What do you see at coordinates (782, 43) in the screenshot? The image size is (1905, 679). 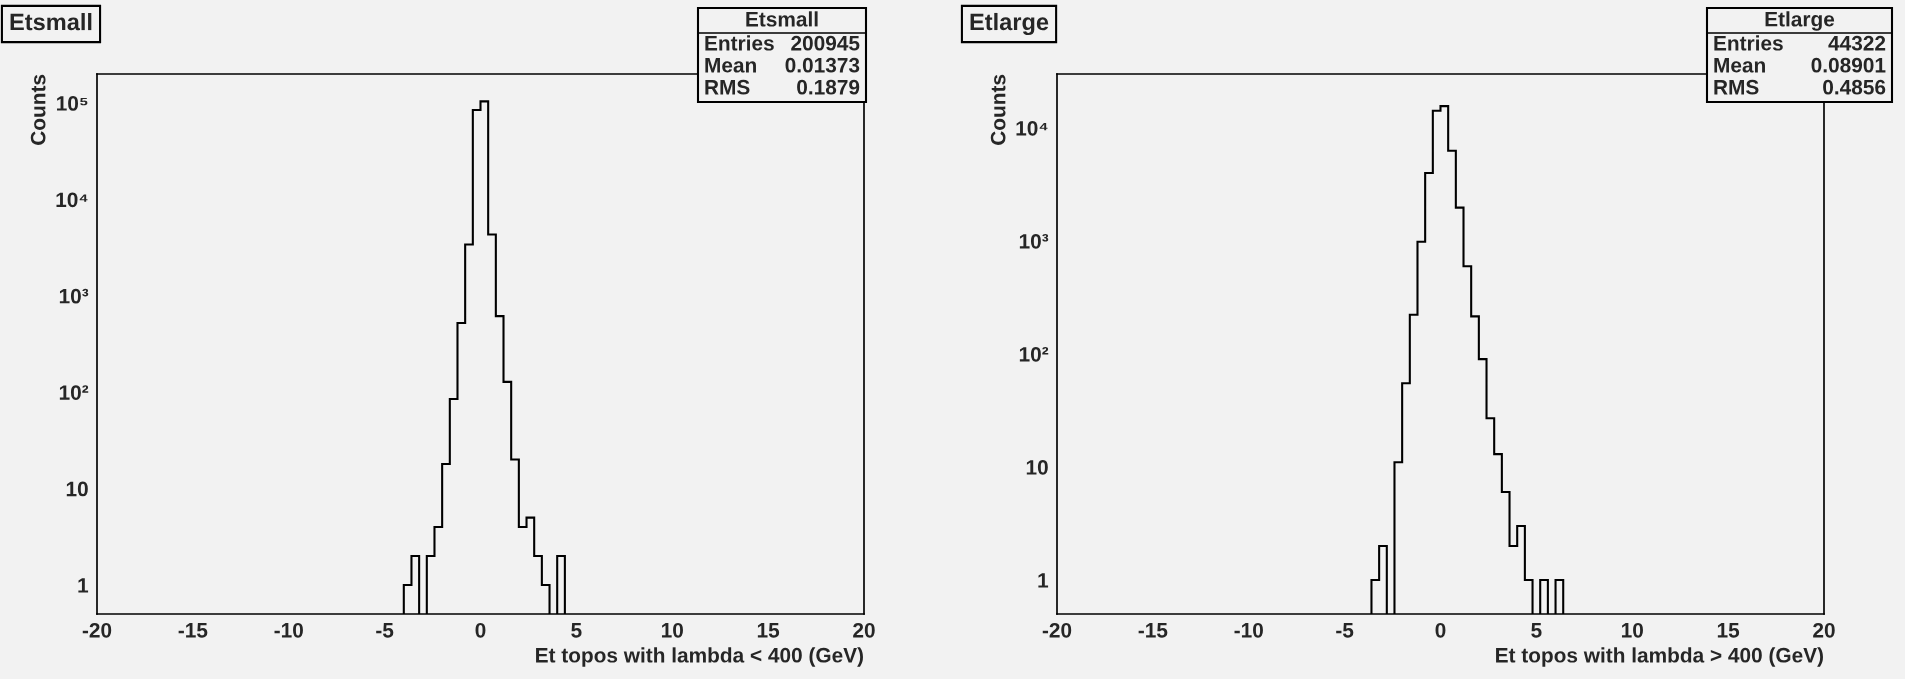 I see `text: Entries 200945` at bounding box center [782, 43].